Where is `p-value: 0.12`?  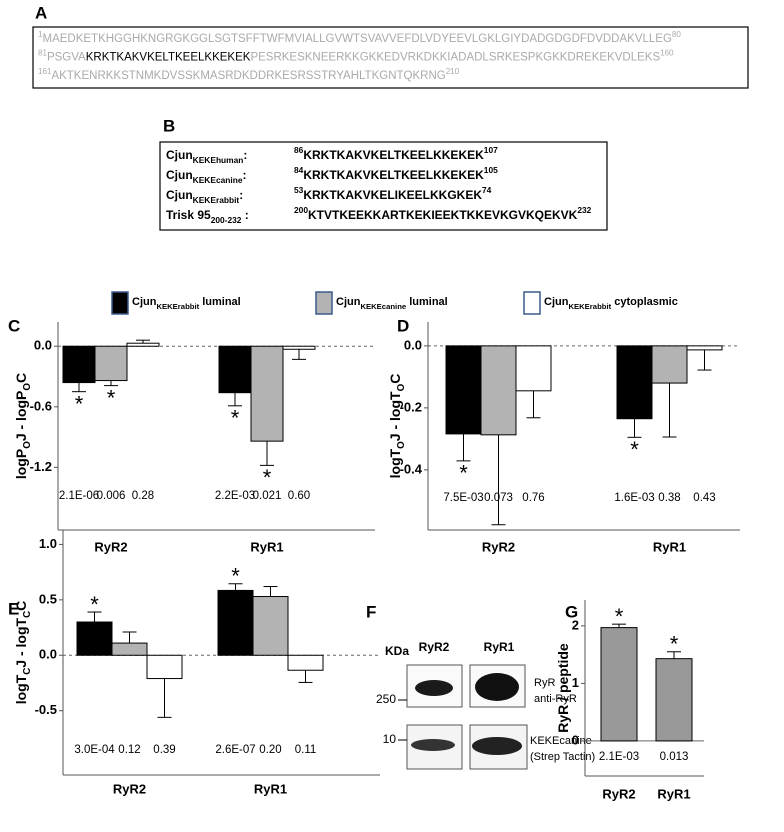 p-value: 0.12 is located at coordinates (129, 750).